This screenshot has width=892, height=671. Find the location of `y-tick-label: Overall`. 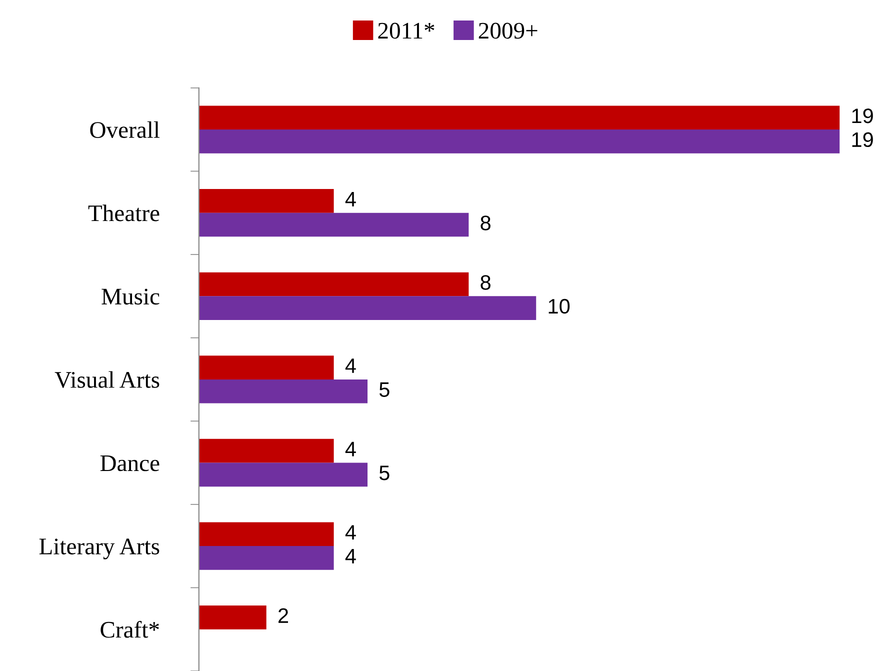

y-tick-label: Overall is located at coordinates (125, 129).